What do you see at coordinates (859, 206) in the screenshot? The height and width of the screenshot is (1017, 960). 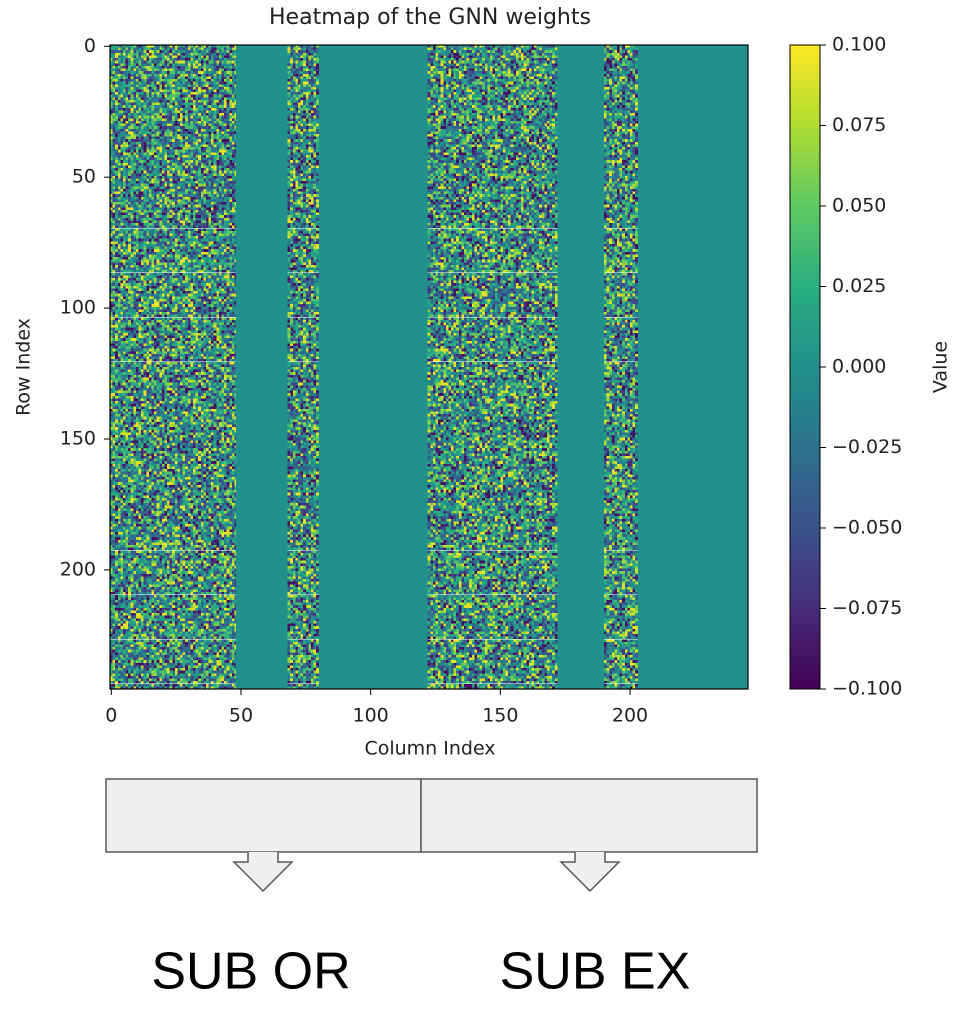 I see `colorbar-tick-label: 0.050` at bounding box center [859, 206].